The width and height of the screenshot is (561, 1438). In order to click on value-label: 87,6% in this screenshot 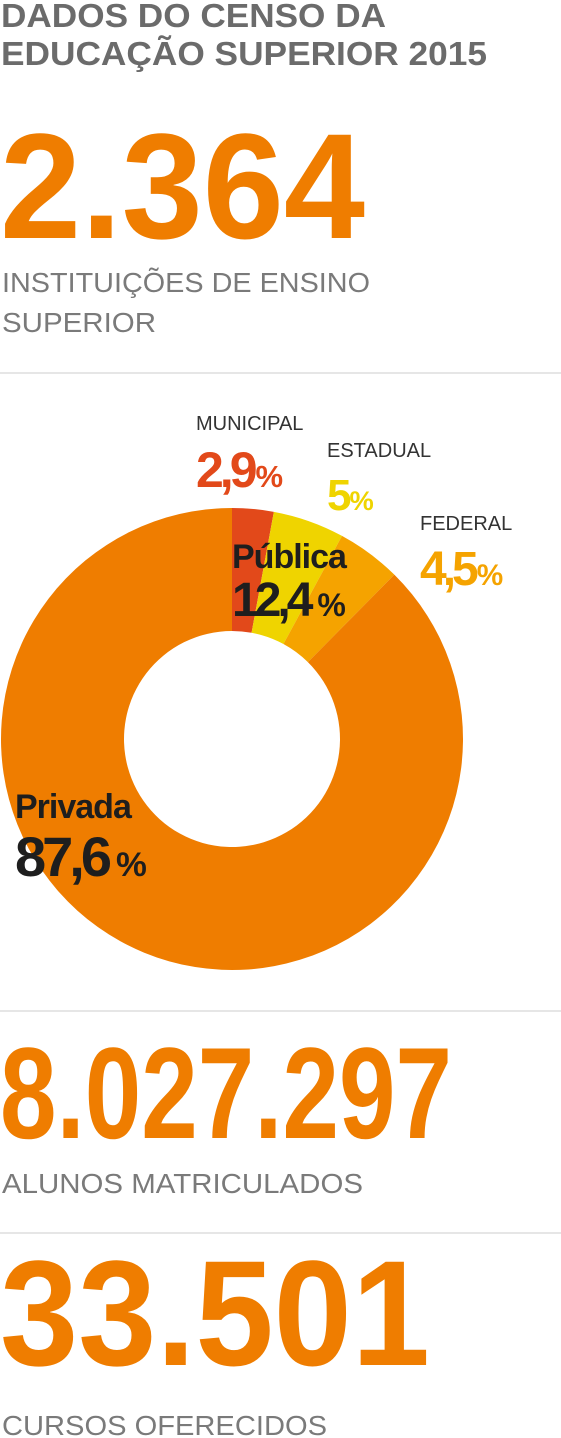, I will do `click(81, 856)`.